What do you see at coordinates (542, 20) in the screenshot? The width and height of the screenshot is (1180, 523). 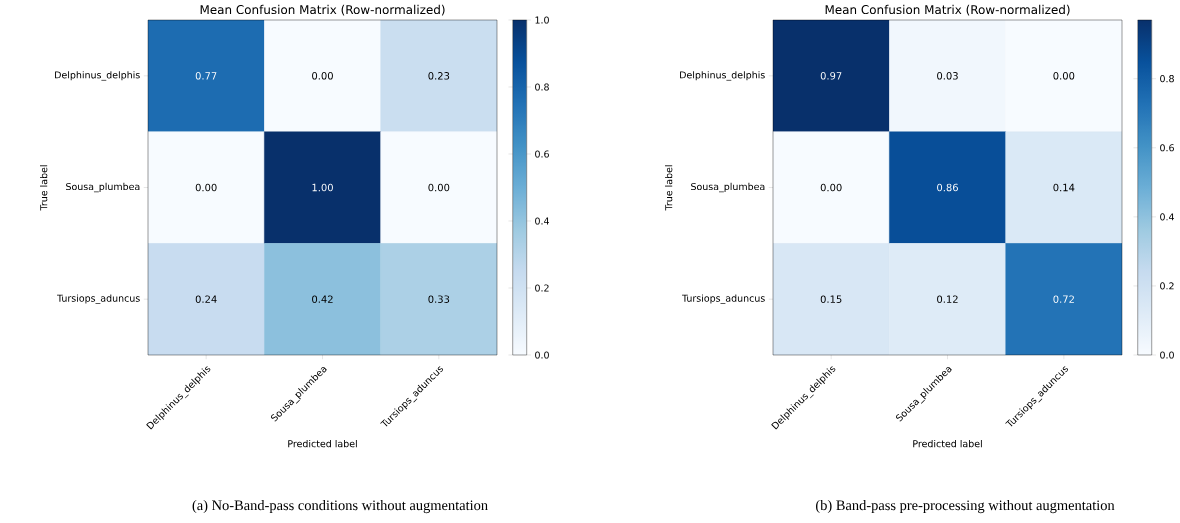 I see `color-bar-label: 1.0` at bounding box center [542, 20].